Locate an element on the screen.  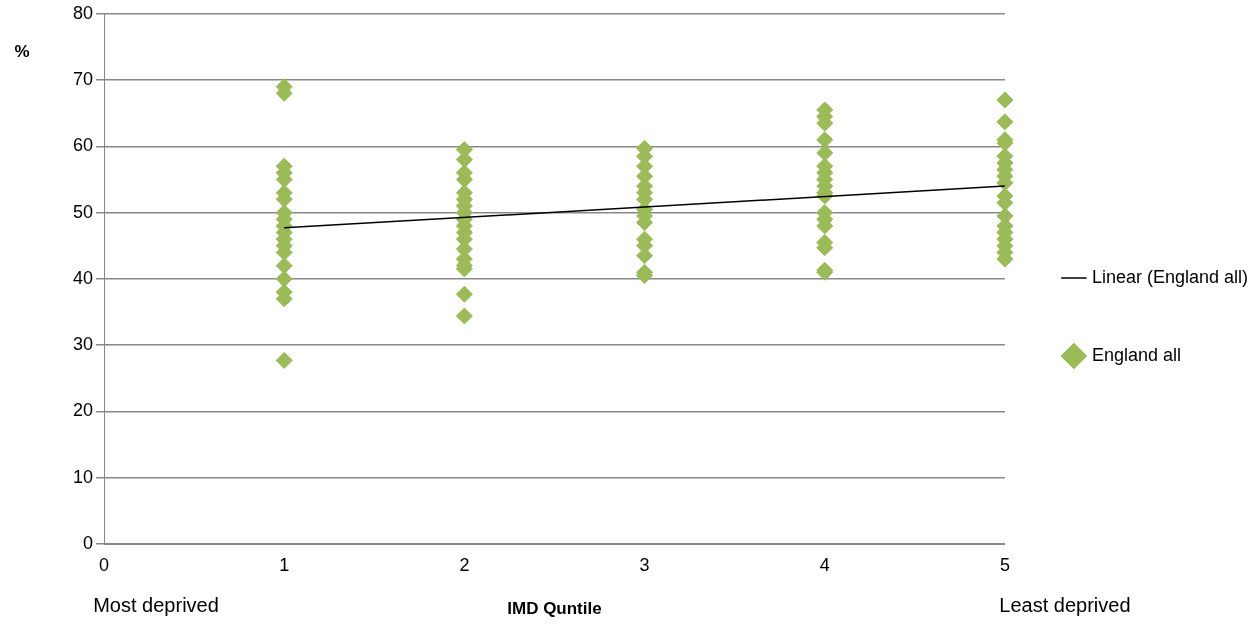
x-tick-label: 5 is located at coordinates (1004, 564).